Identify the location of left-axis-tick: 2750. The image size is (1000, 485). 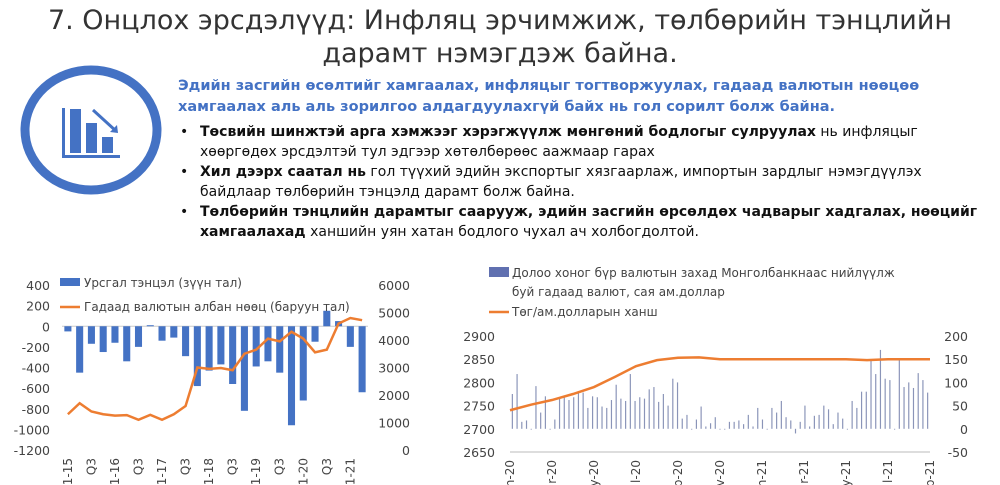
(479, 406).